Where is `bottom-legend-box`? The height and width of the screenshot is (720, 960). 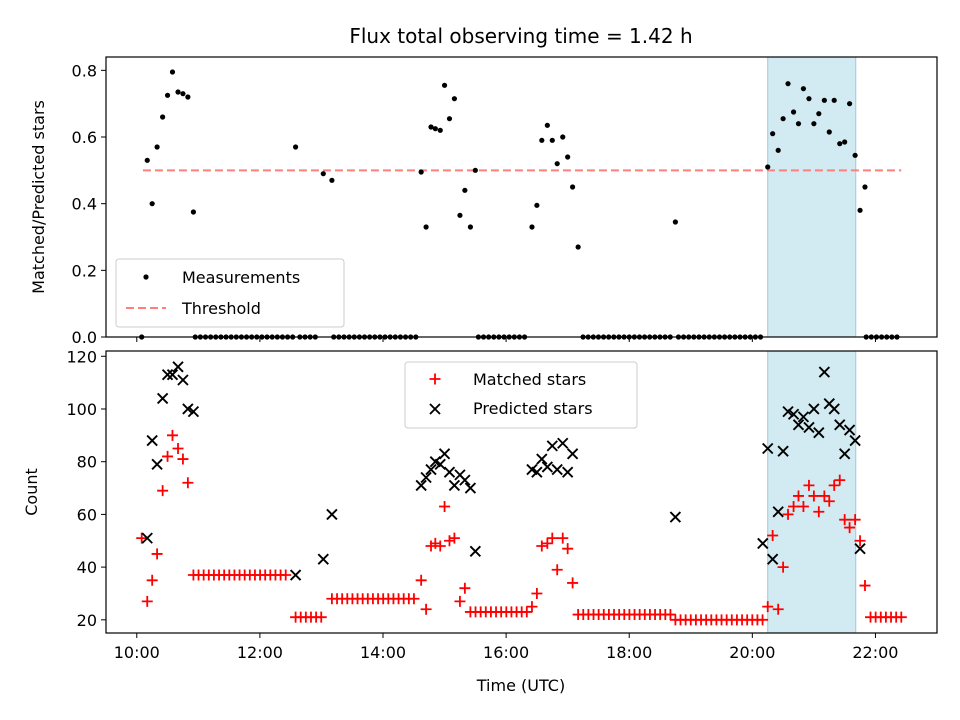
bottom-legend-box is located at coordinates (521, 395).